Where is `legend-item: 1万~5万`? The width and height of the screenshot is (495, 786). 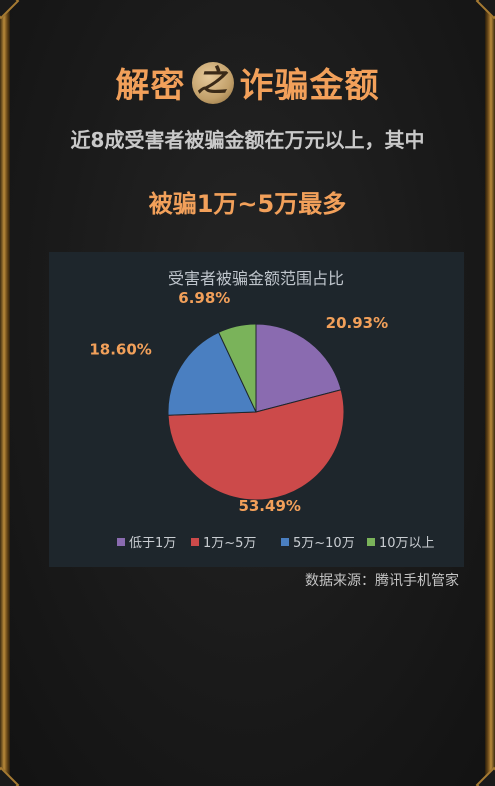
legend-item: 1万~5万 is located at coordinates (223, 543).